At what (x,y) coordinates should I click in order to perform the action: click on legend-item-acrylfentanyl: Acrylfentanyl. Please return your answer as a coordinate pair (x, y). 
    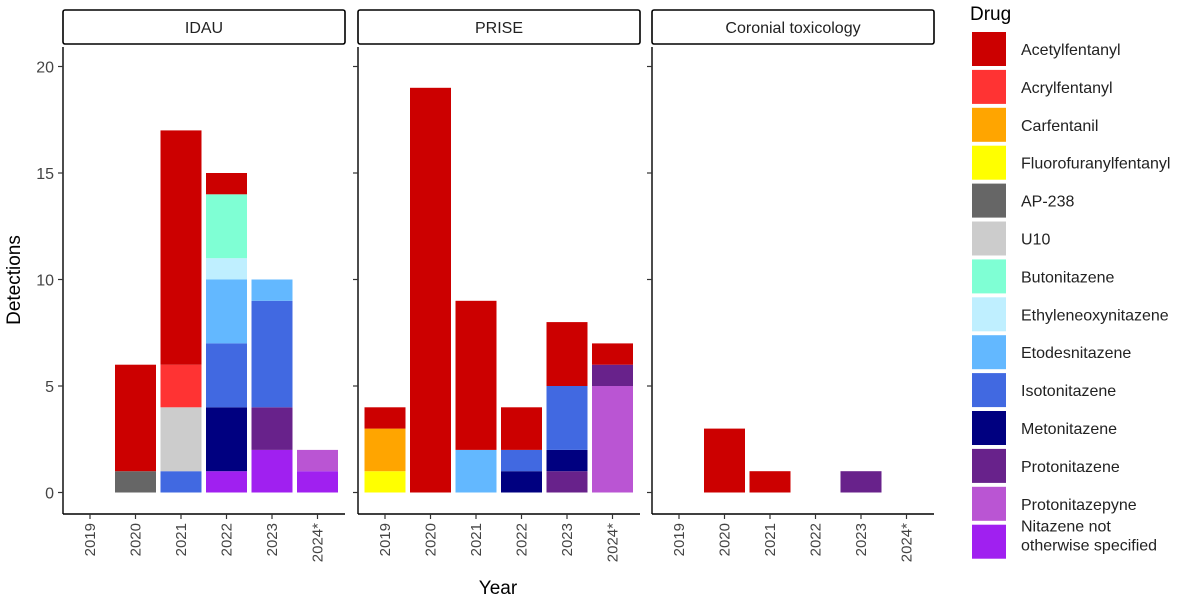
    Looking at the image, I should click on (1042, 86).